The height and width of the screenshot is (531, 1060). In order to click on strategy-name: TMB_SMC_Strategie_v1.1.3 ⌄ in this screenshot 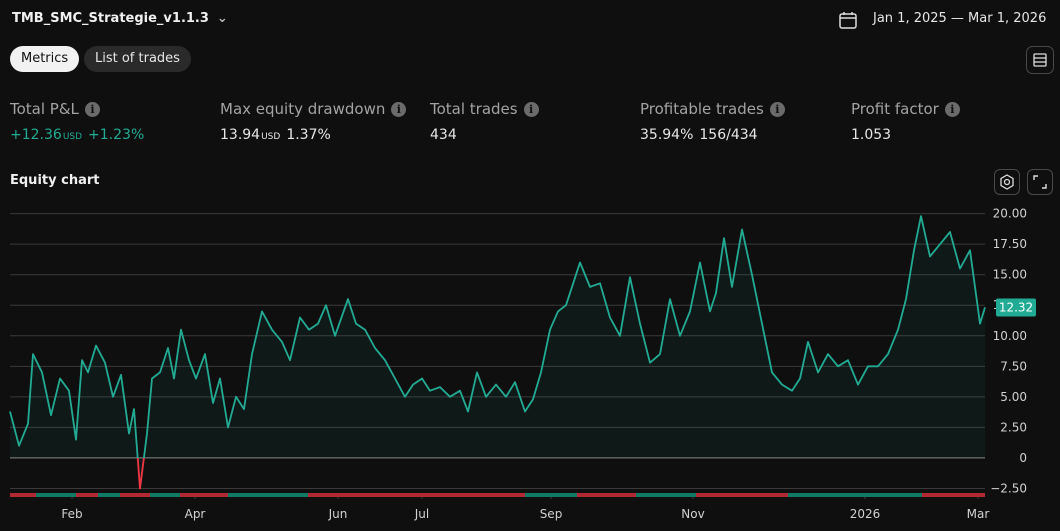, I will do `click(120, 18)`.